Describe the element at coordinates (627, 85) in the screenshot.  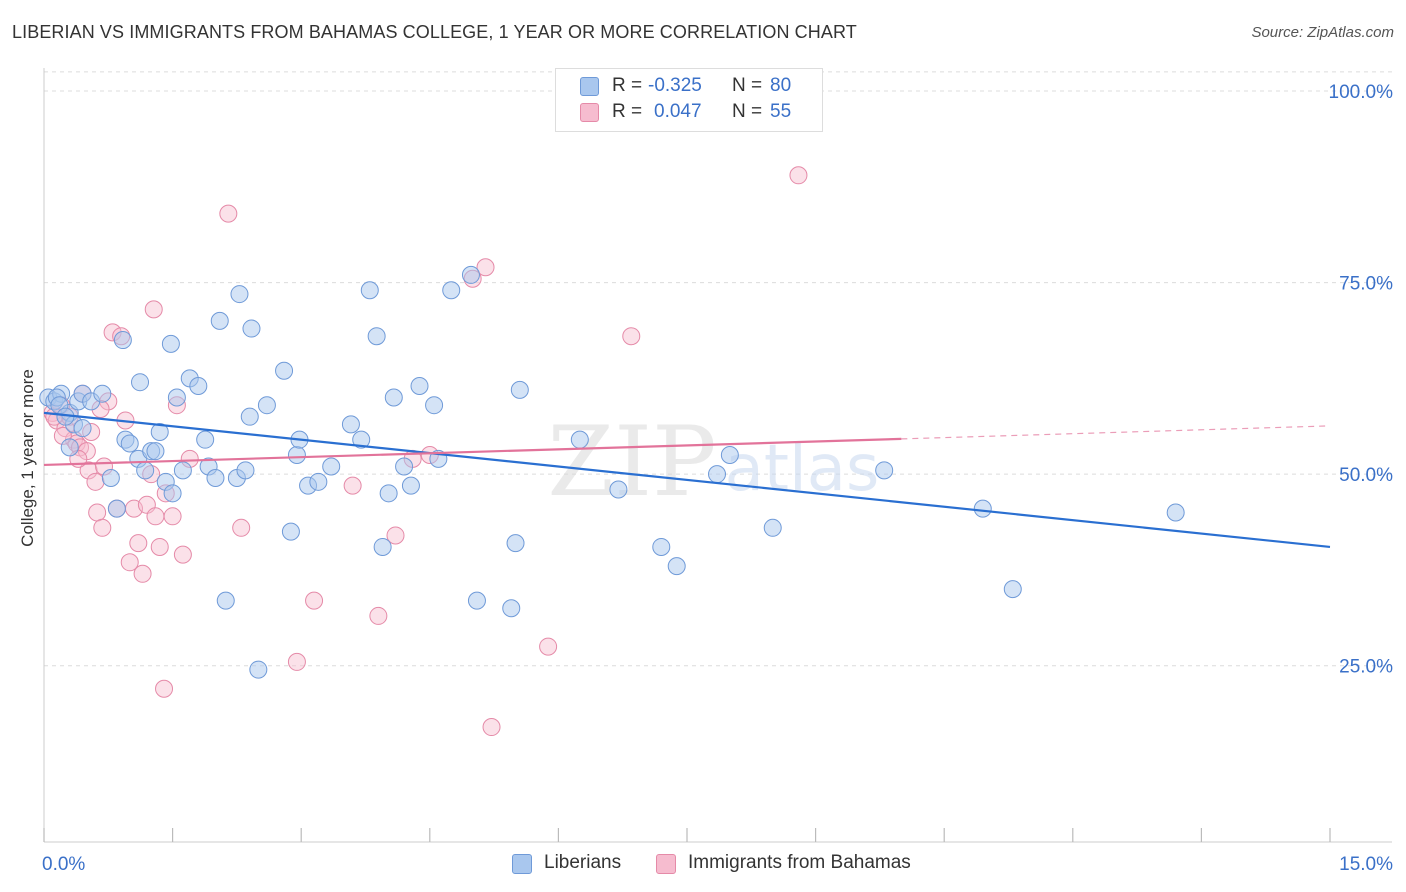
I see `liberians-r-label: R =` at that location.